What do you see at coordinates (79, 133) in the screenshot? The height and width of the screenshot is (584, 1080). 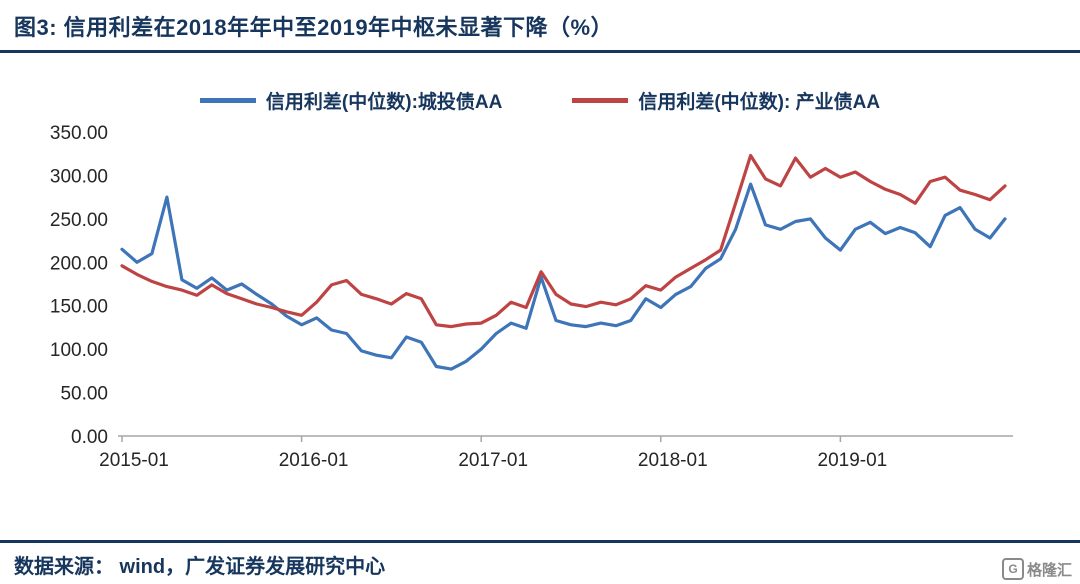 I see `y-axis-label: 350.00` at bounding box center [79, 133].